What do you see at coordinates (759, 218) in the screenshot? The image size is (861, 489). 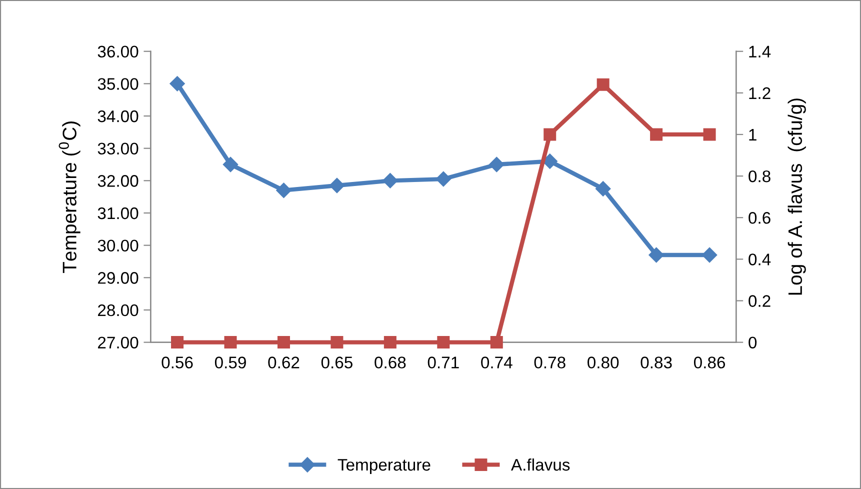 I see `y2-tick-label: 0.6` at bounding box center [759, 218].